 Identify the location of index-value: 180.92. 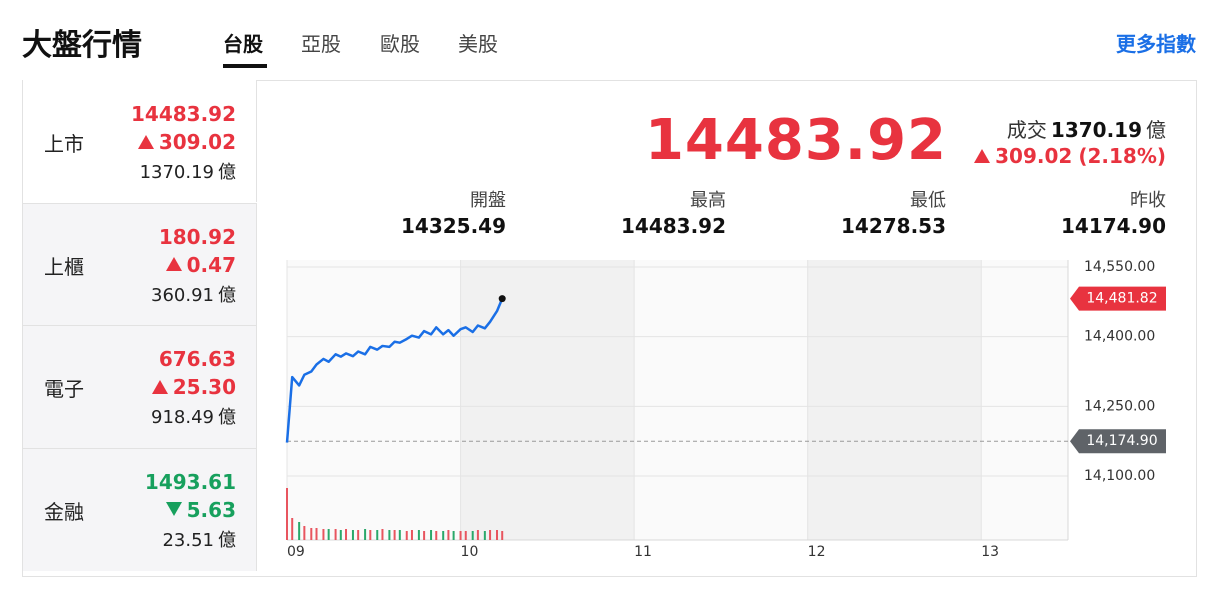
(197, 236).